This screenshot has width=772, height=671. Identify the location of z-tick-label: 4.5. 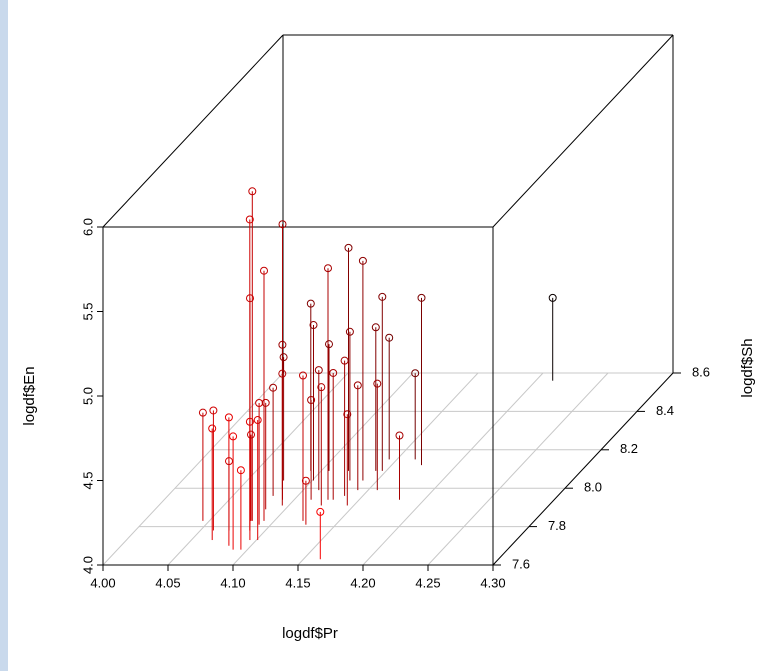
(87, 480).